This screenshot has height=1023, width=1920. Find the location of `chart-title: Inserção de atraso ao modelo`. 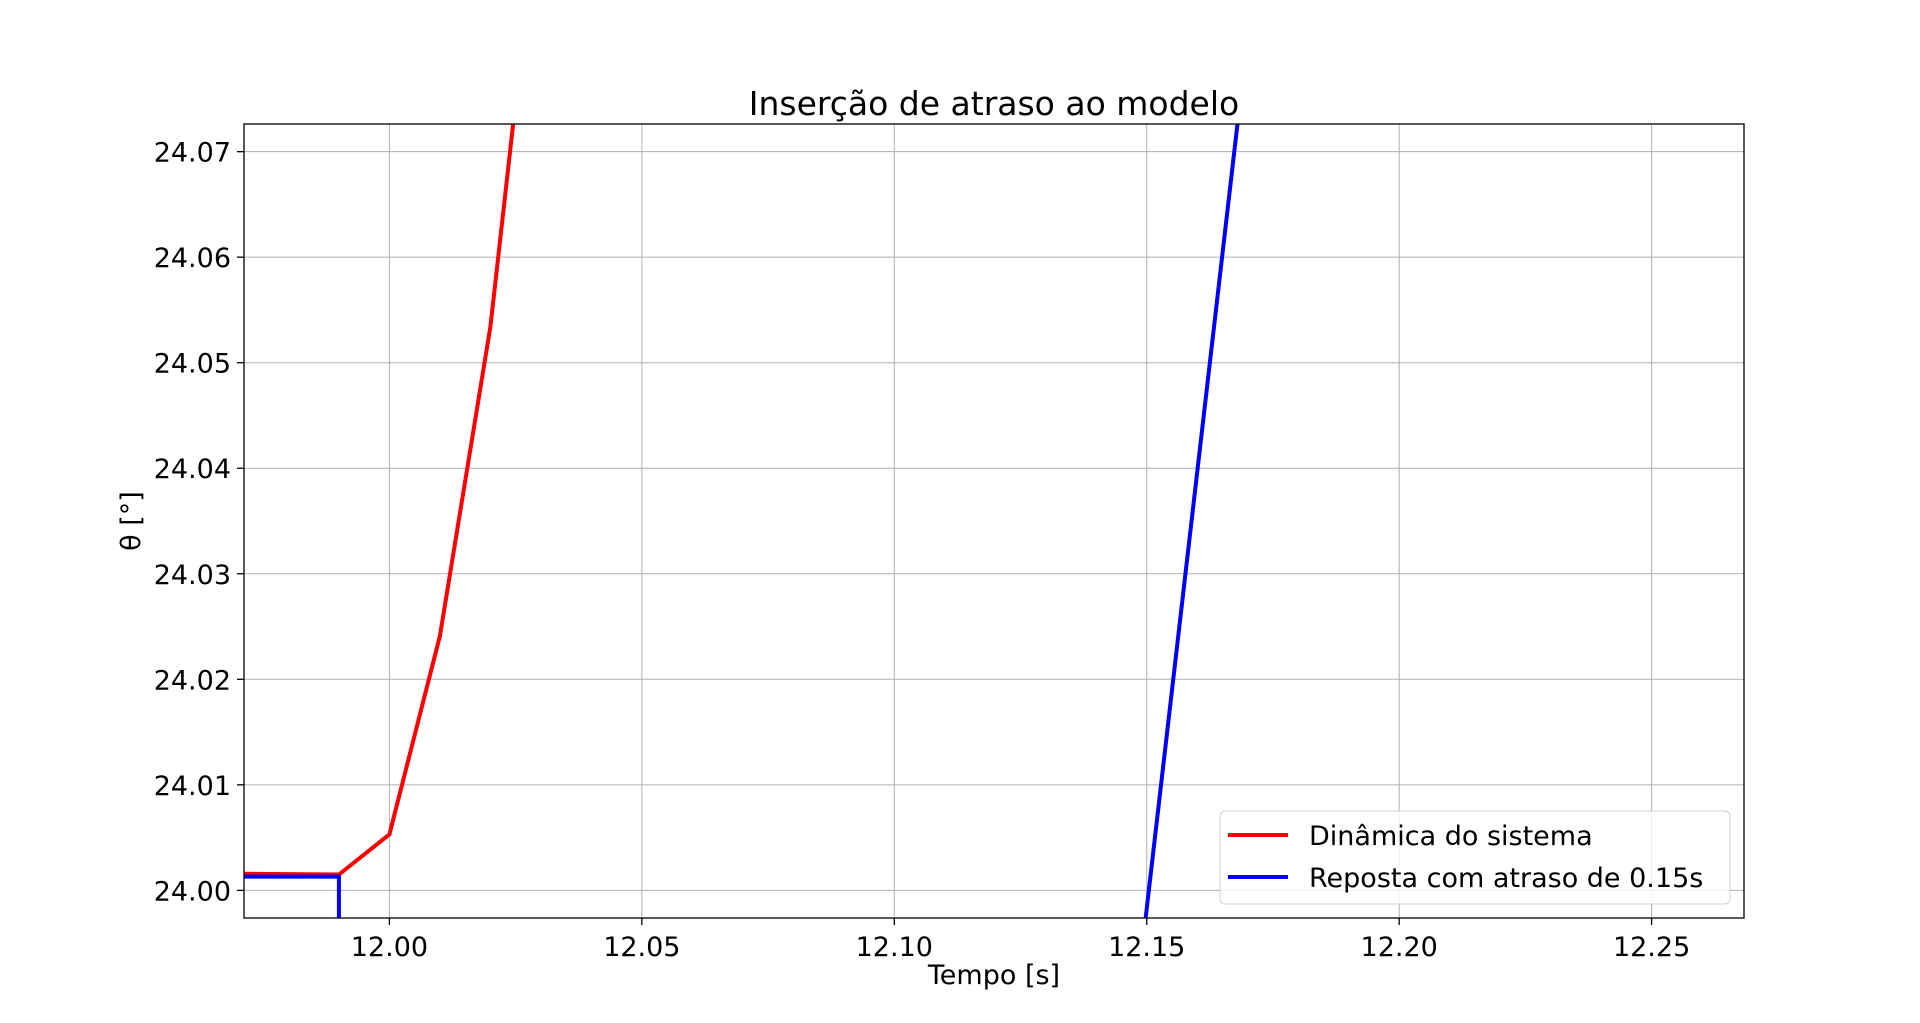

chart-title: Inserção de atraso ao modelo is located at coordinates (994, 103).